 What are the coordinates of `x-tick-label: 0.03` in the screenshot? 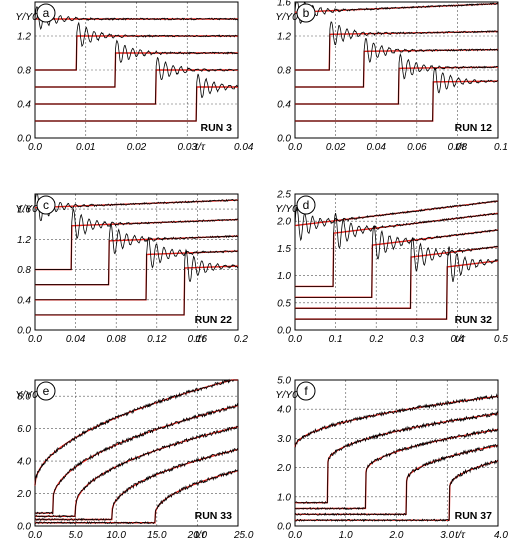 It's located at (188, 147).